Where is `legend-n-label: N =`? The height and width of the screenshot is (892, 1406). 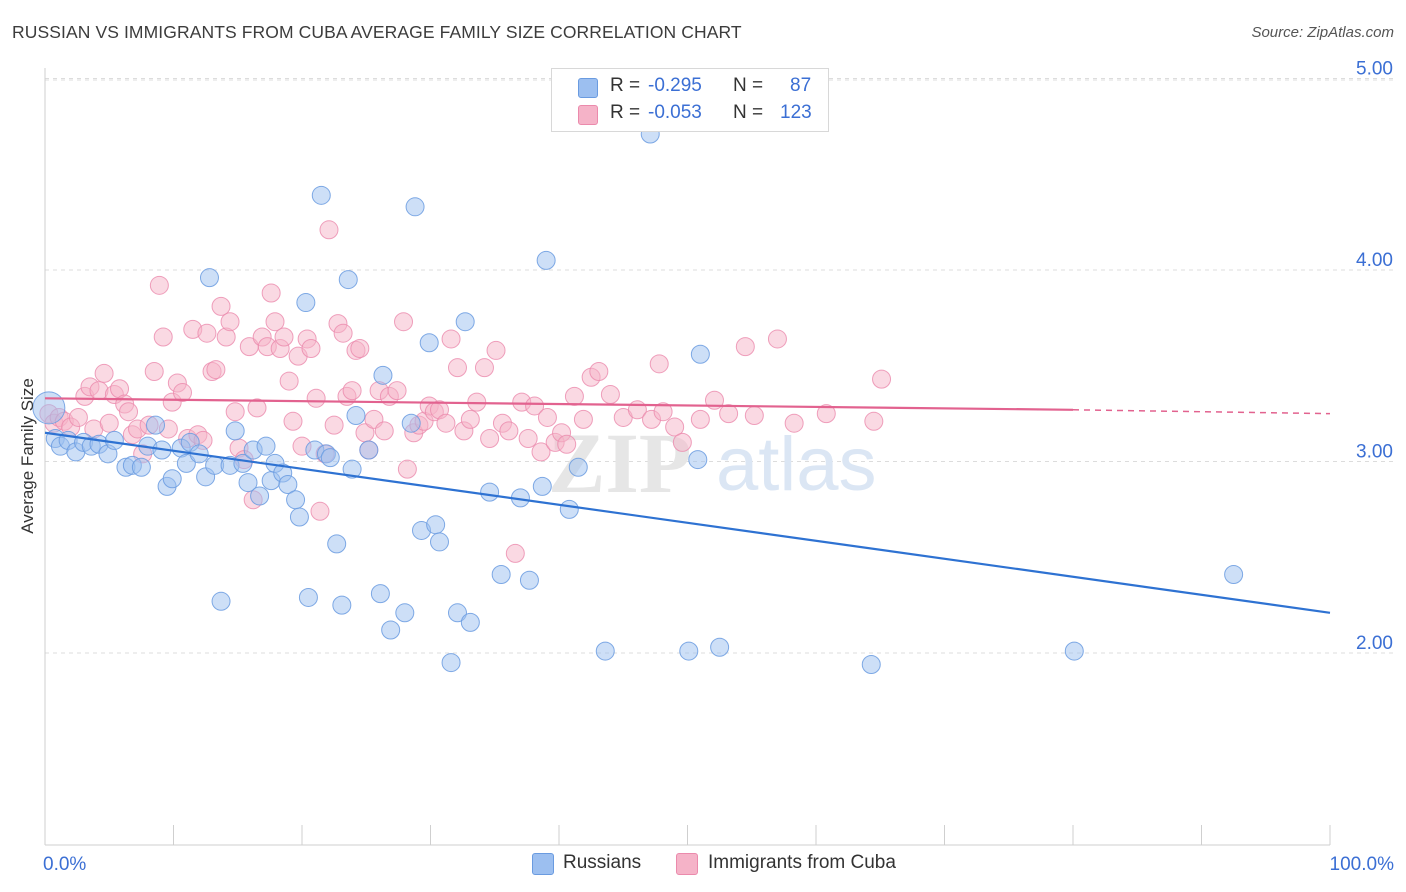 legend-n-label: N = is located at coordinates (748, 85).